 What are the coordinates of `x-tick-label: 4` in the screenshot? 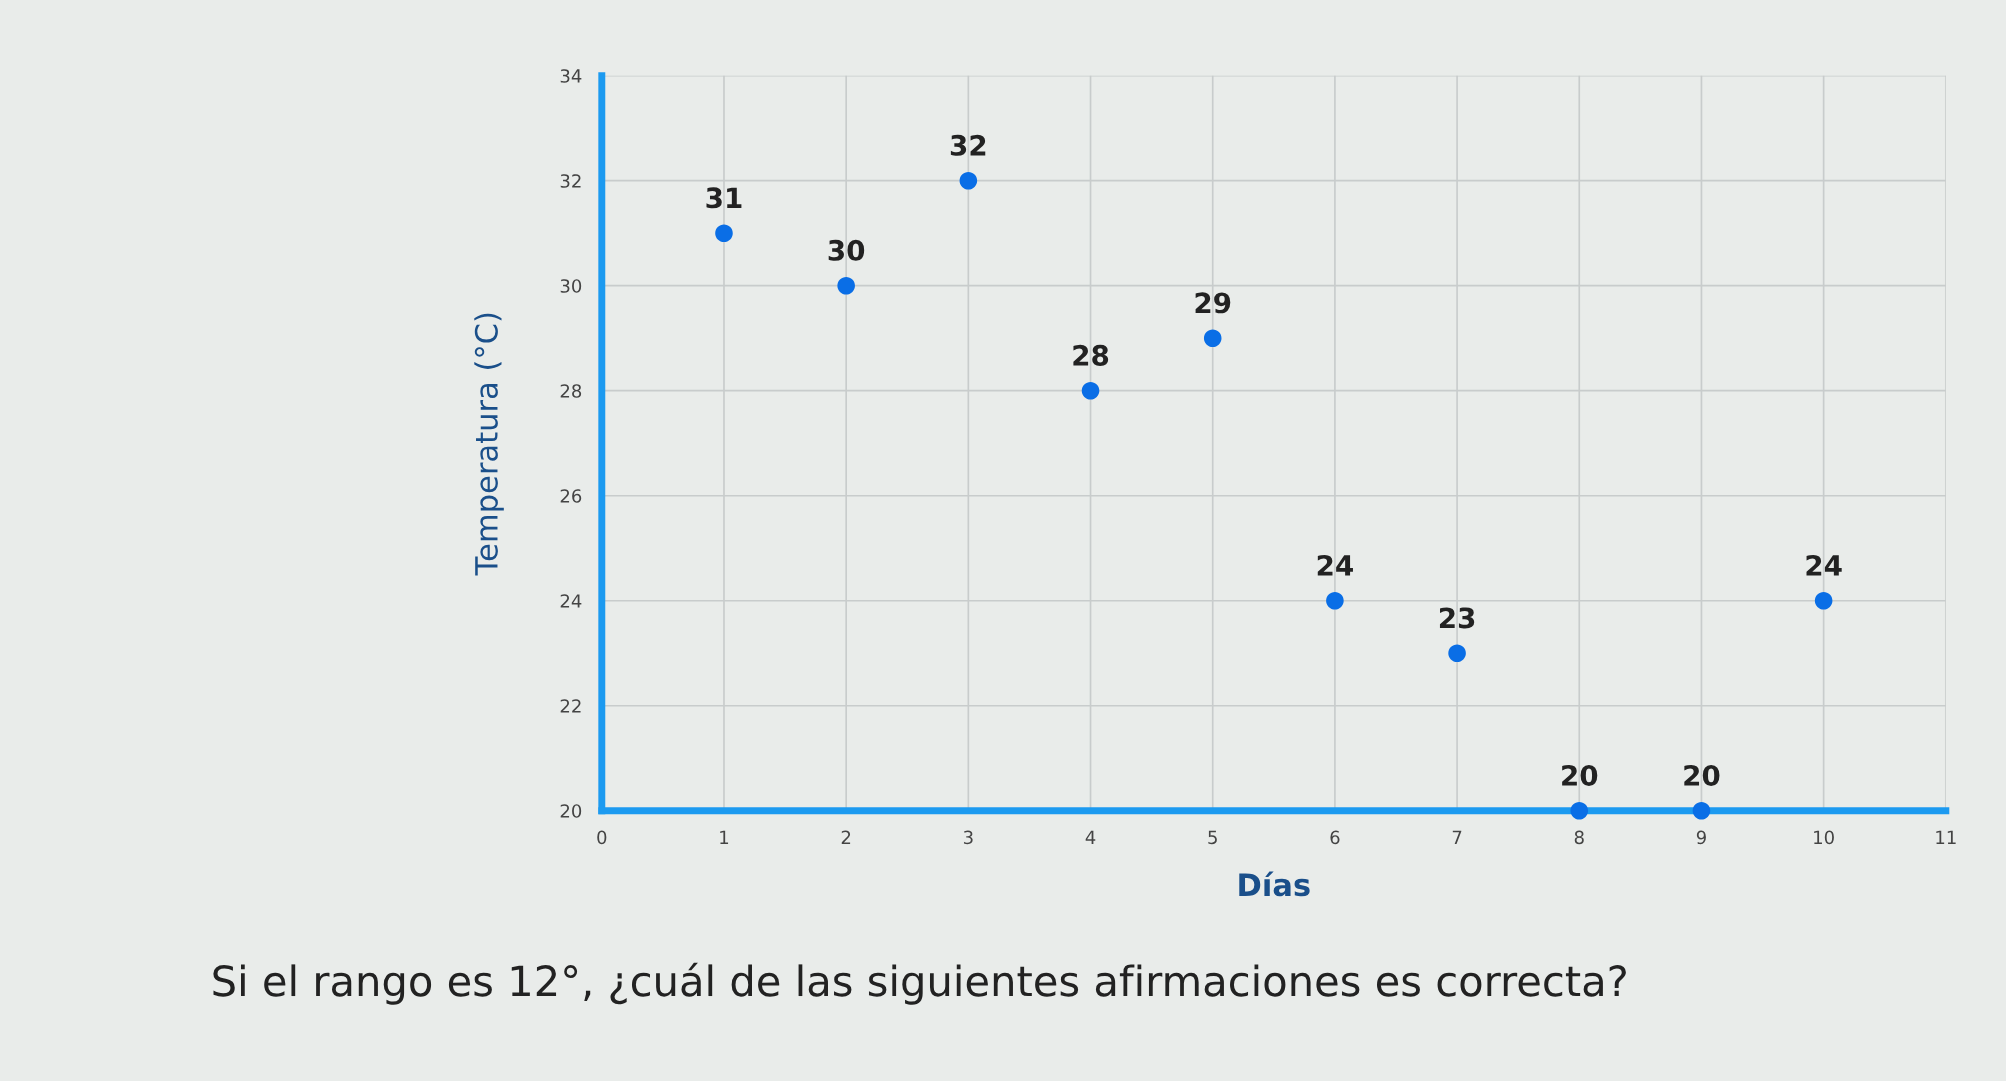 It's located at (1090, 837).